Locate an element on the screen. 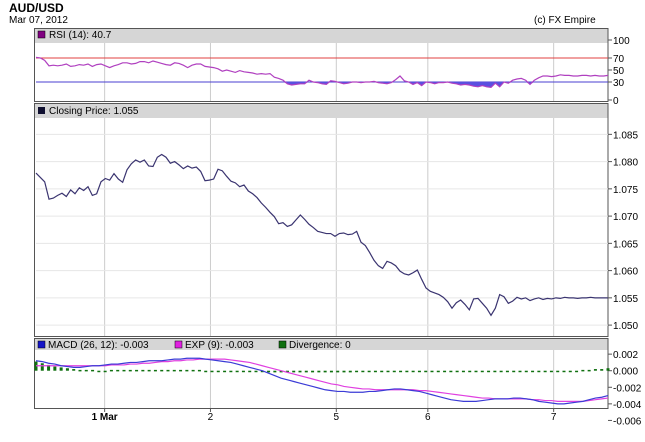  price-ytick-label: 1.055 is located at coordinates (625, 299).